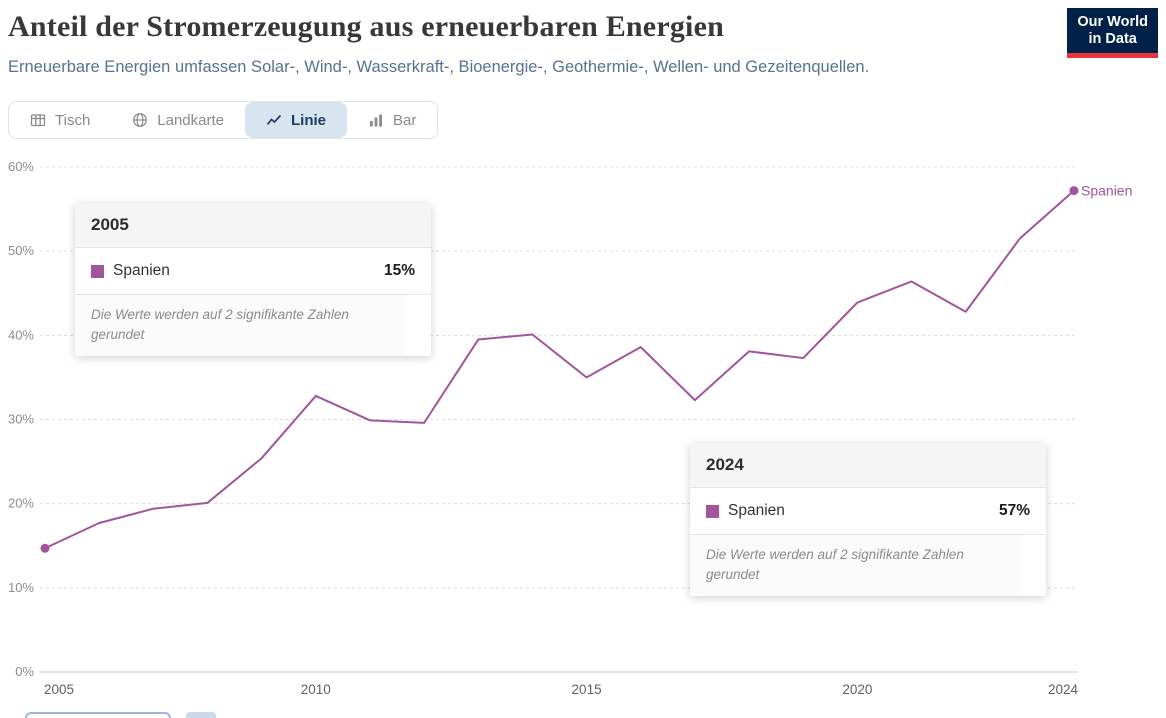 The width and height of the screenshot is (1166, 718). Describe the element at coordinates (21, 503) in the screenshot. I see `y-tick-label: 20%` at that location.